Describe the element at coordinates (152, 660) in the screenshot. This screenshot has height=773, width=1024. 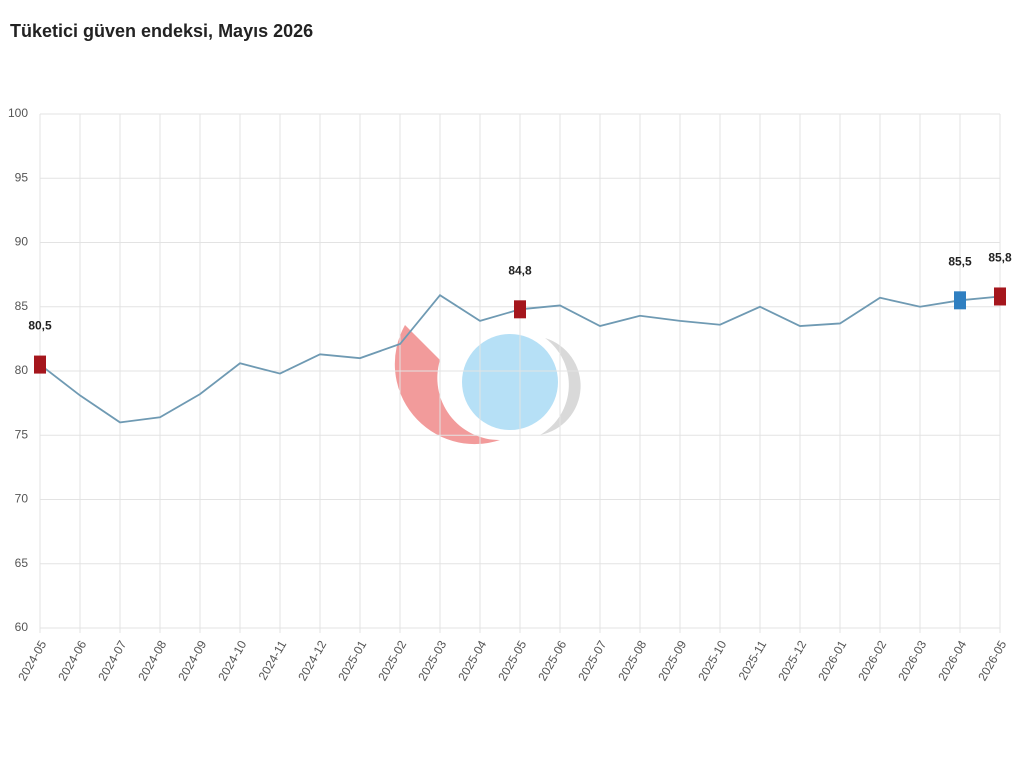
I see `x-tick-label: 2024-08` at that location.